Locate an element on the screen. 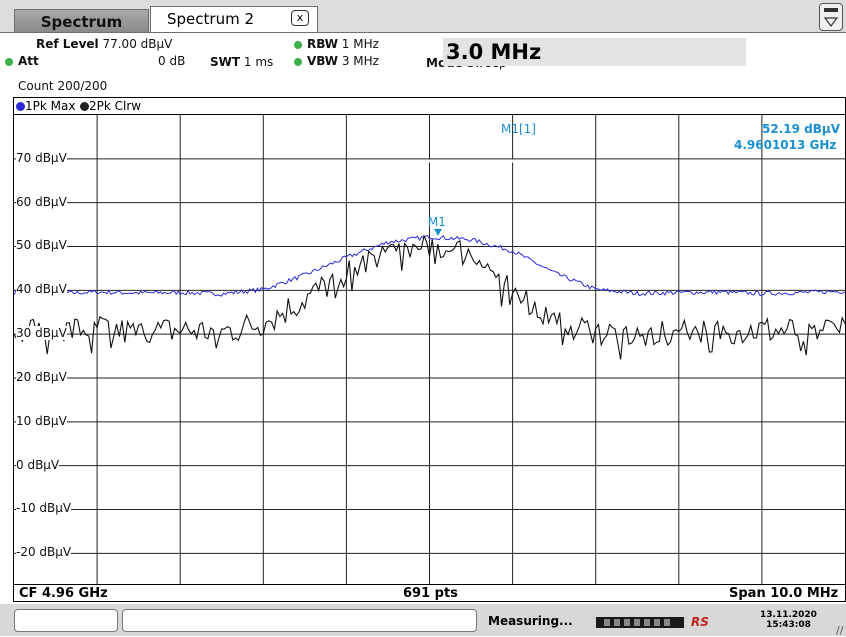 The image size is (846, 637). swt-value: 1 ms is located at coordinates (258, 62).